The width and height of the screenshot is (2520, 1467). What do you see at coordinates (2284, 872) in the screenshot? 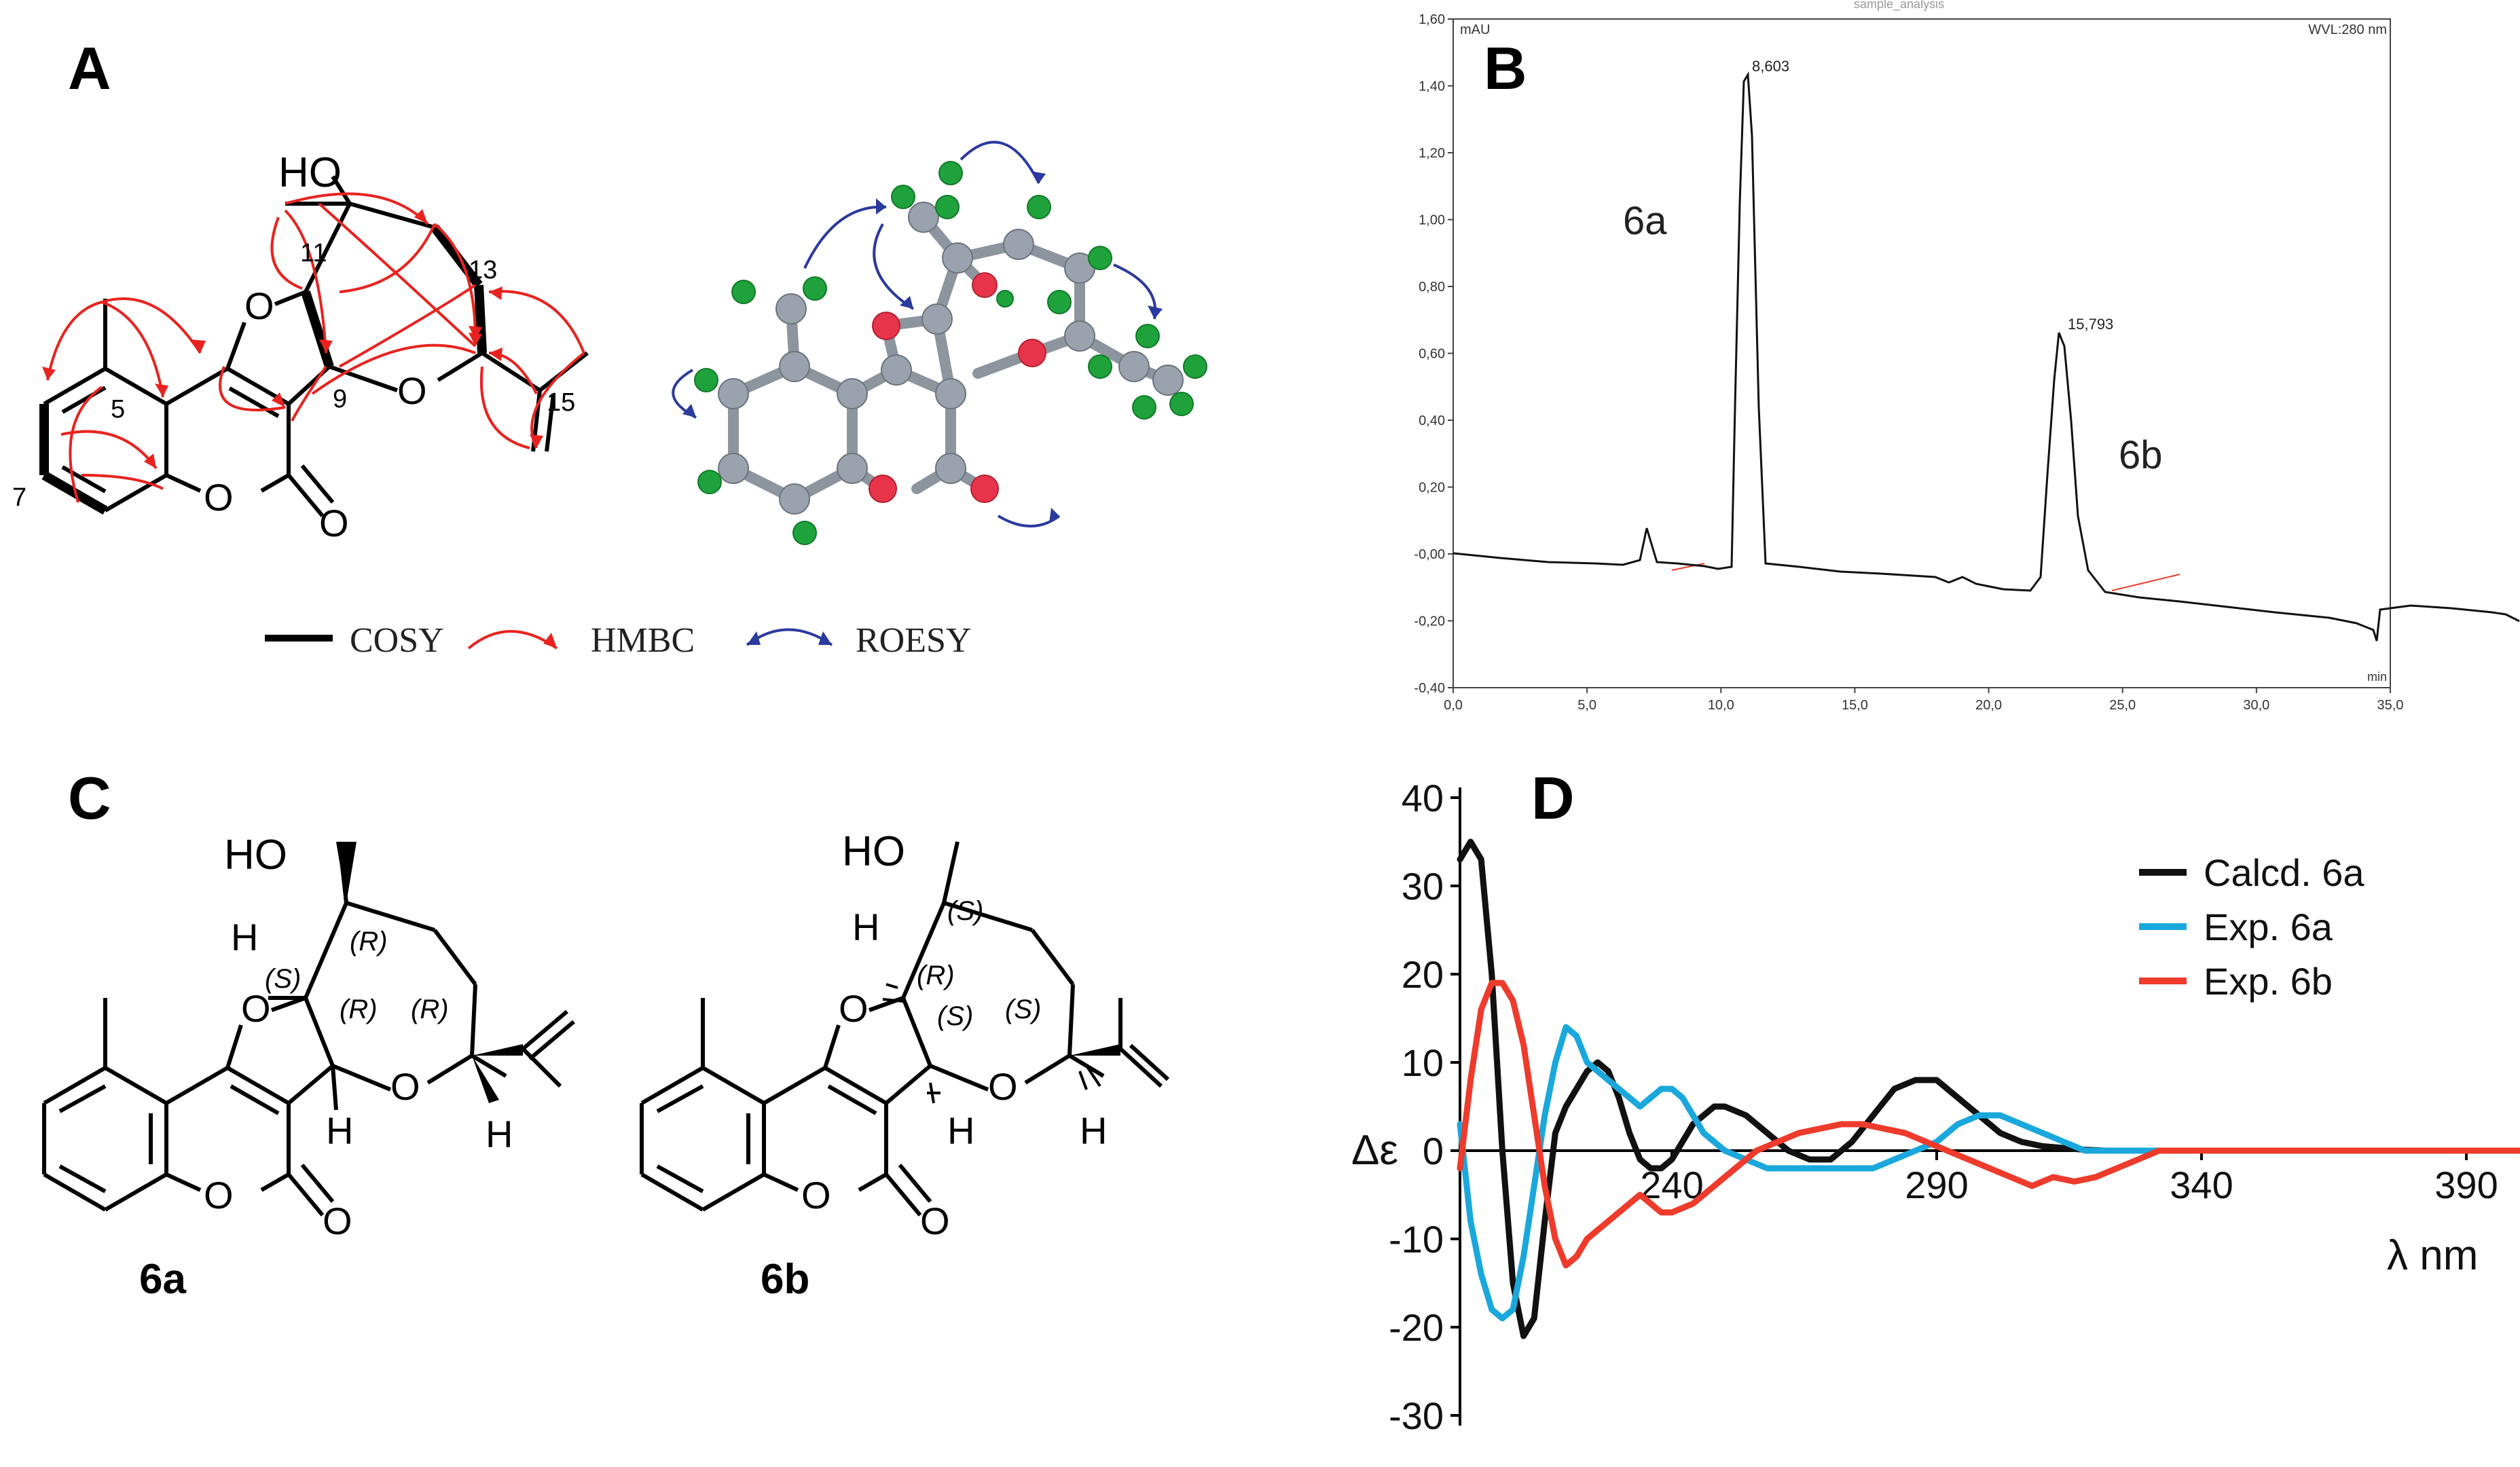
I see `cd-legend-label-calcd: Calcd. 6a` at bounding box center [2284, 872].